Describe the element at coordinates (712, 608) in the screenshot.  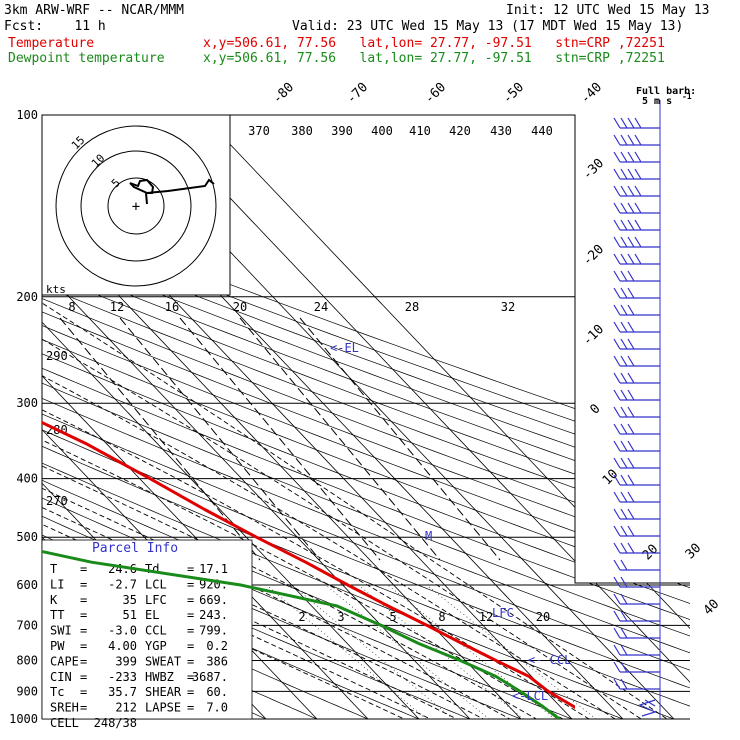
I see `isotherm-label: 40` at that location.